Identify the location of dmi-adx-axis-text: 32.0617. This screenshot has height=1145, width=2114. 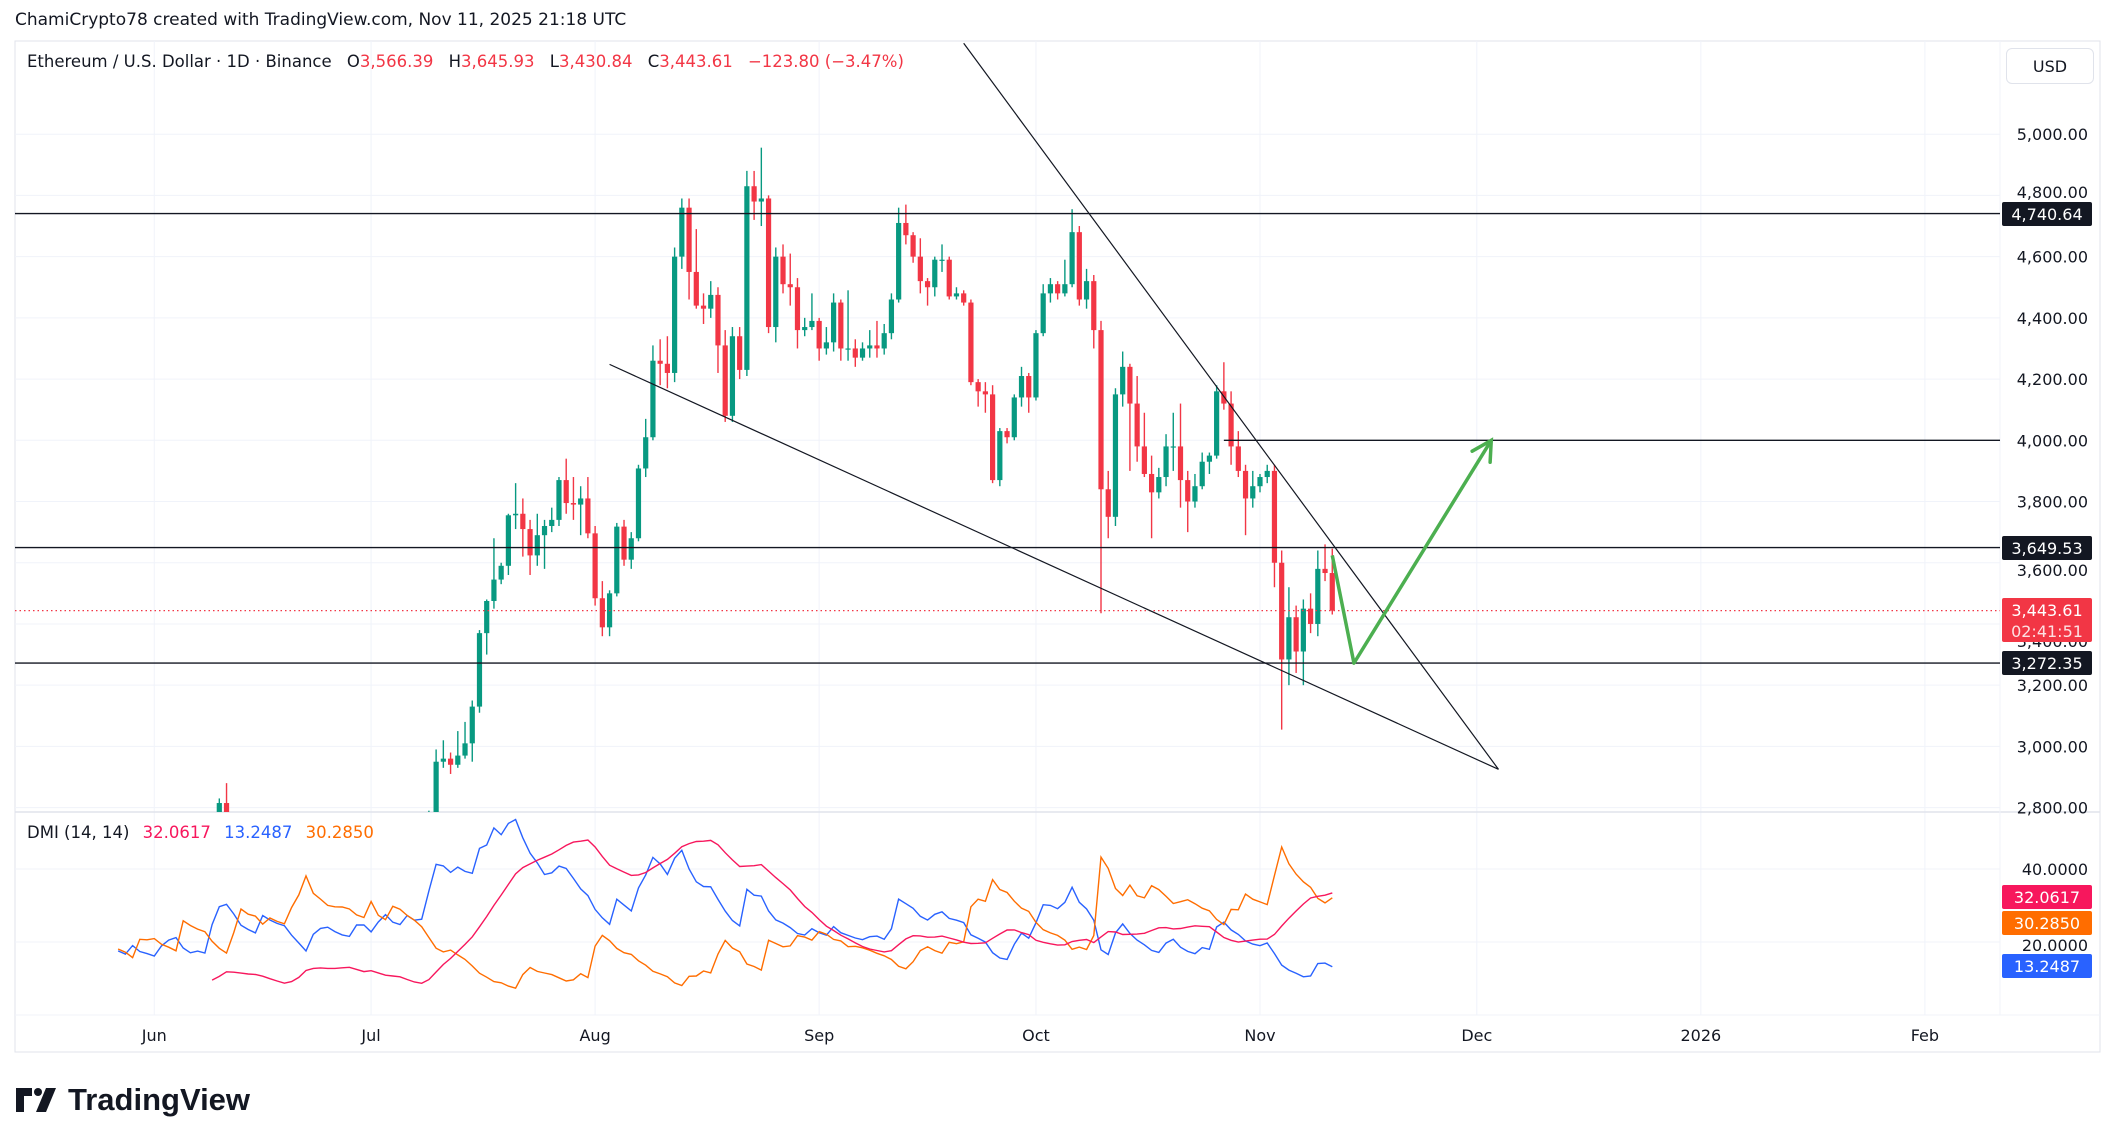
(2047, 897).